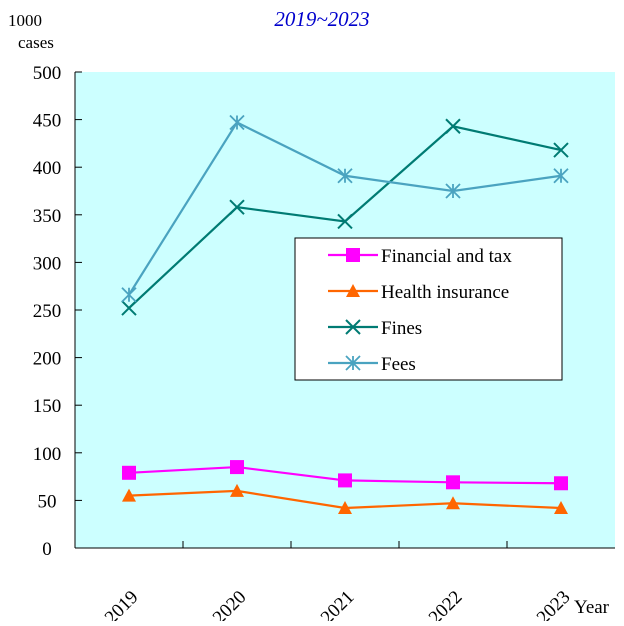  Describe the element at coordinates (47, 121) in the screenshot. I see `y-tick-label: 450` at that location.